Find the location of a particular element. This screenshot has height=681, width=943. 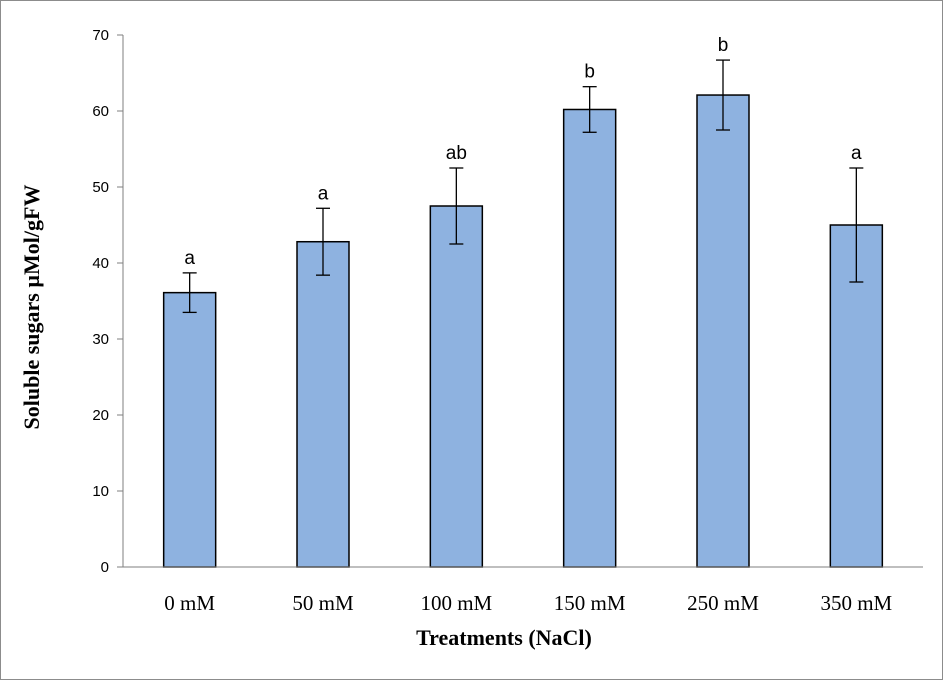

bar-250-mm is located at coordinates (723, 331).